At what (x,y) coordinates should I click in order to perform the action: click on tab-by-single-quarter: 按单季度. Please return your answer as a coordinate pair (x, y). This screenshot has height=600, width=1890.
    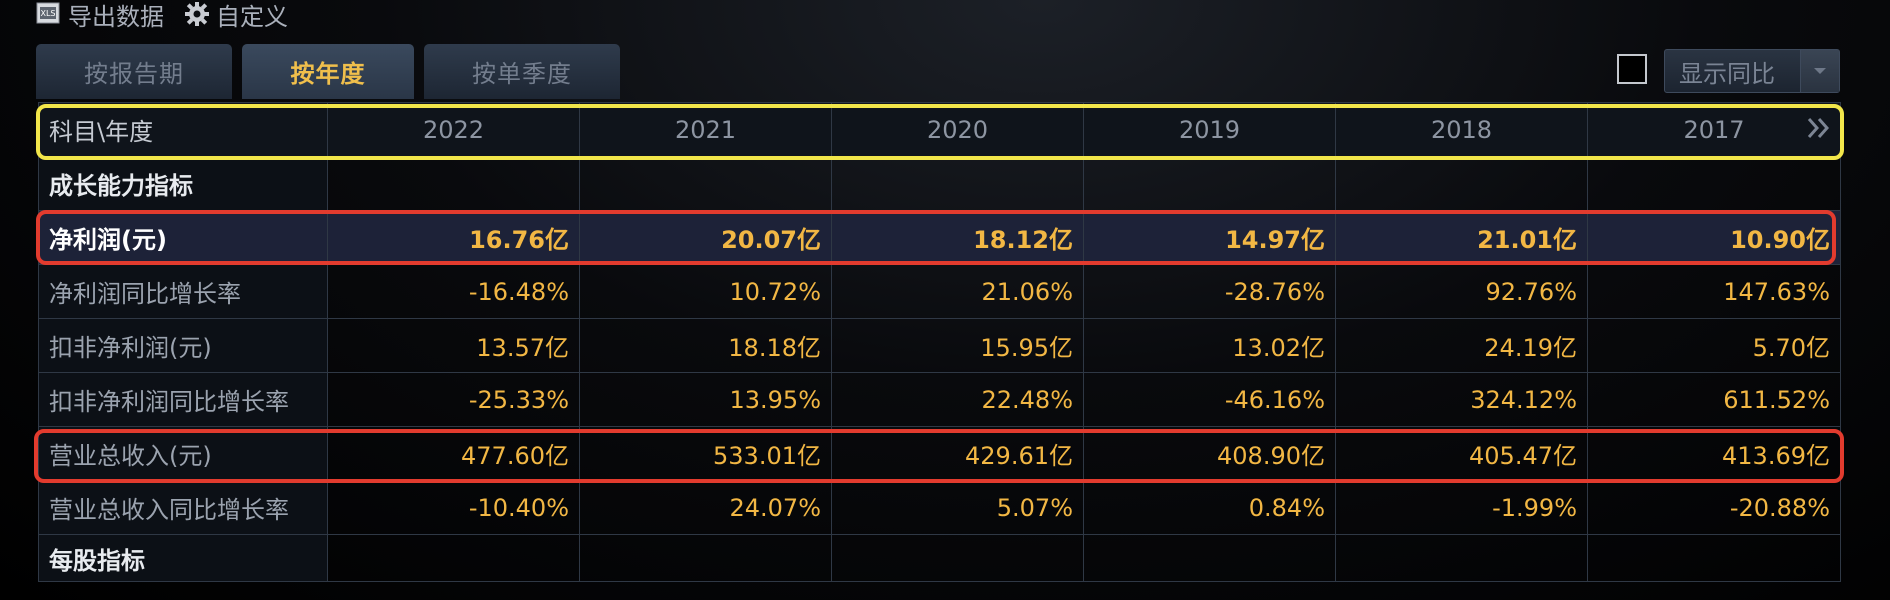
    Looking at the image, I should click on (522, 71).